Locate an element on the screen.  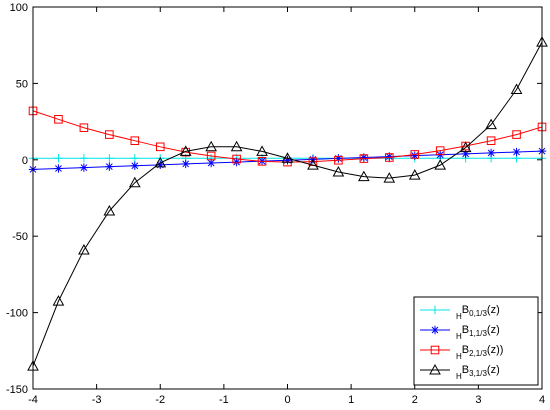
legend-label: HB0,1/3(z) is located at coordinates (478, 312).